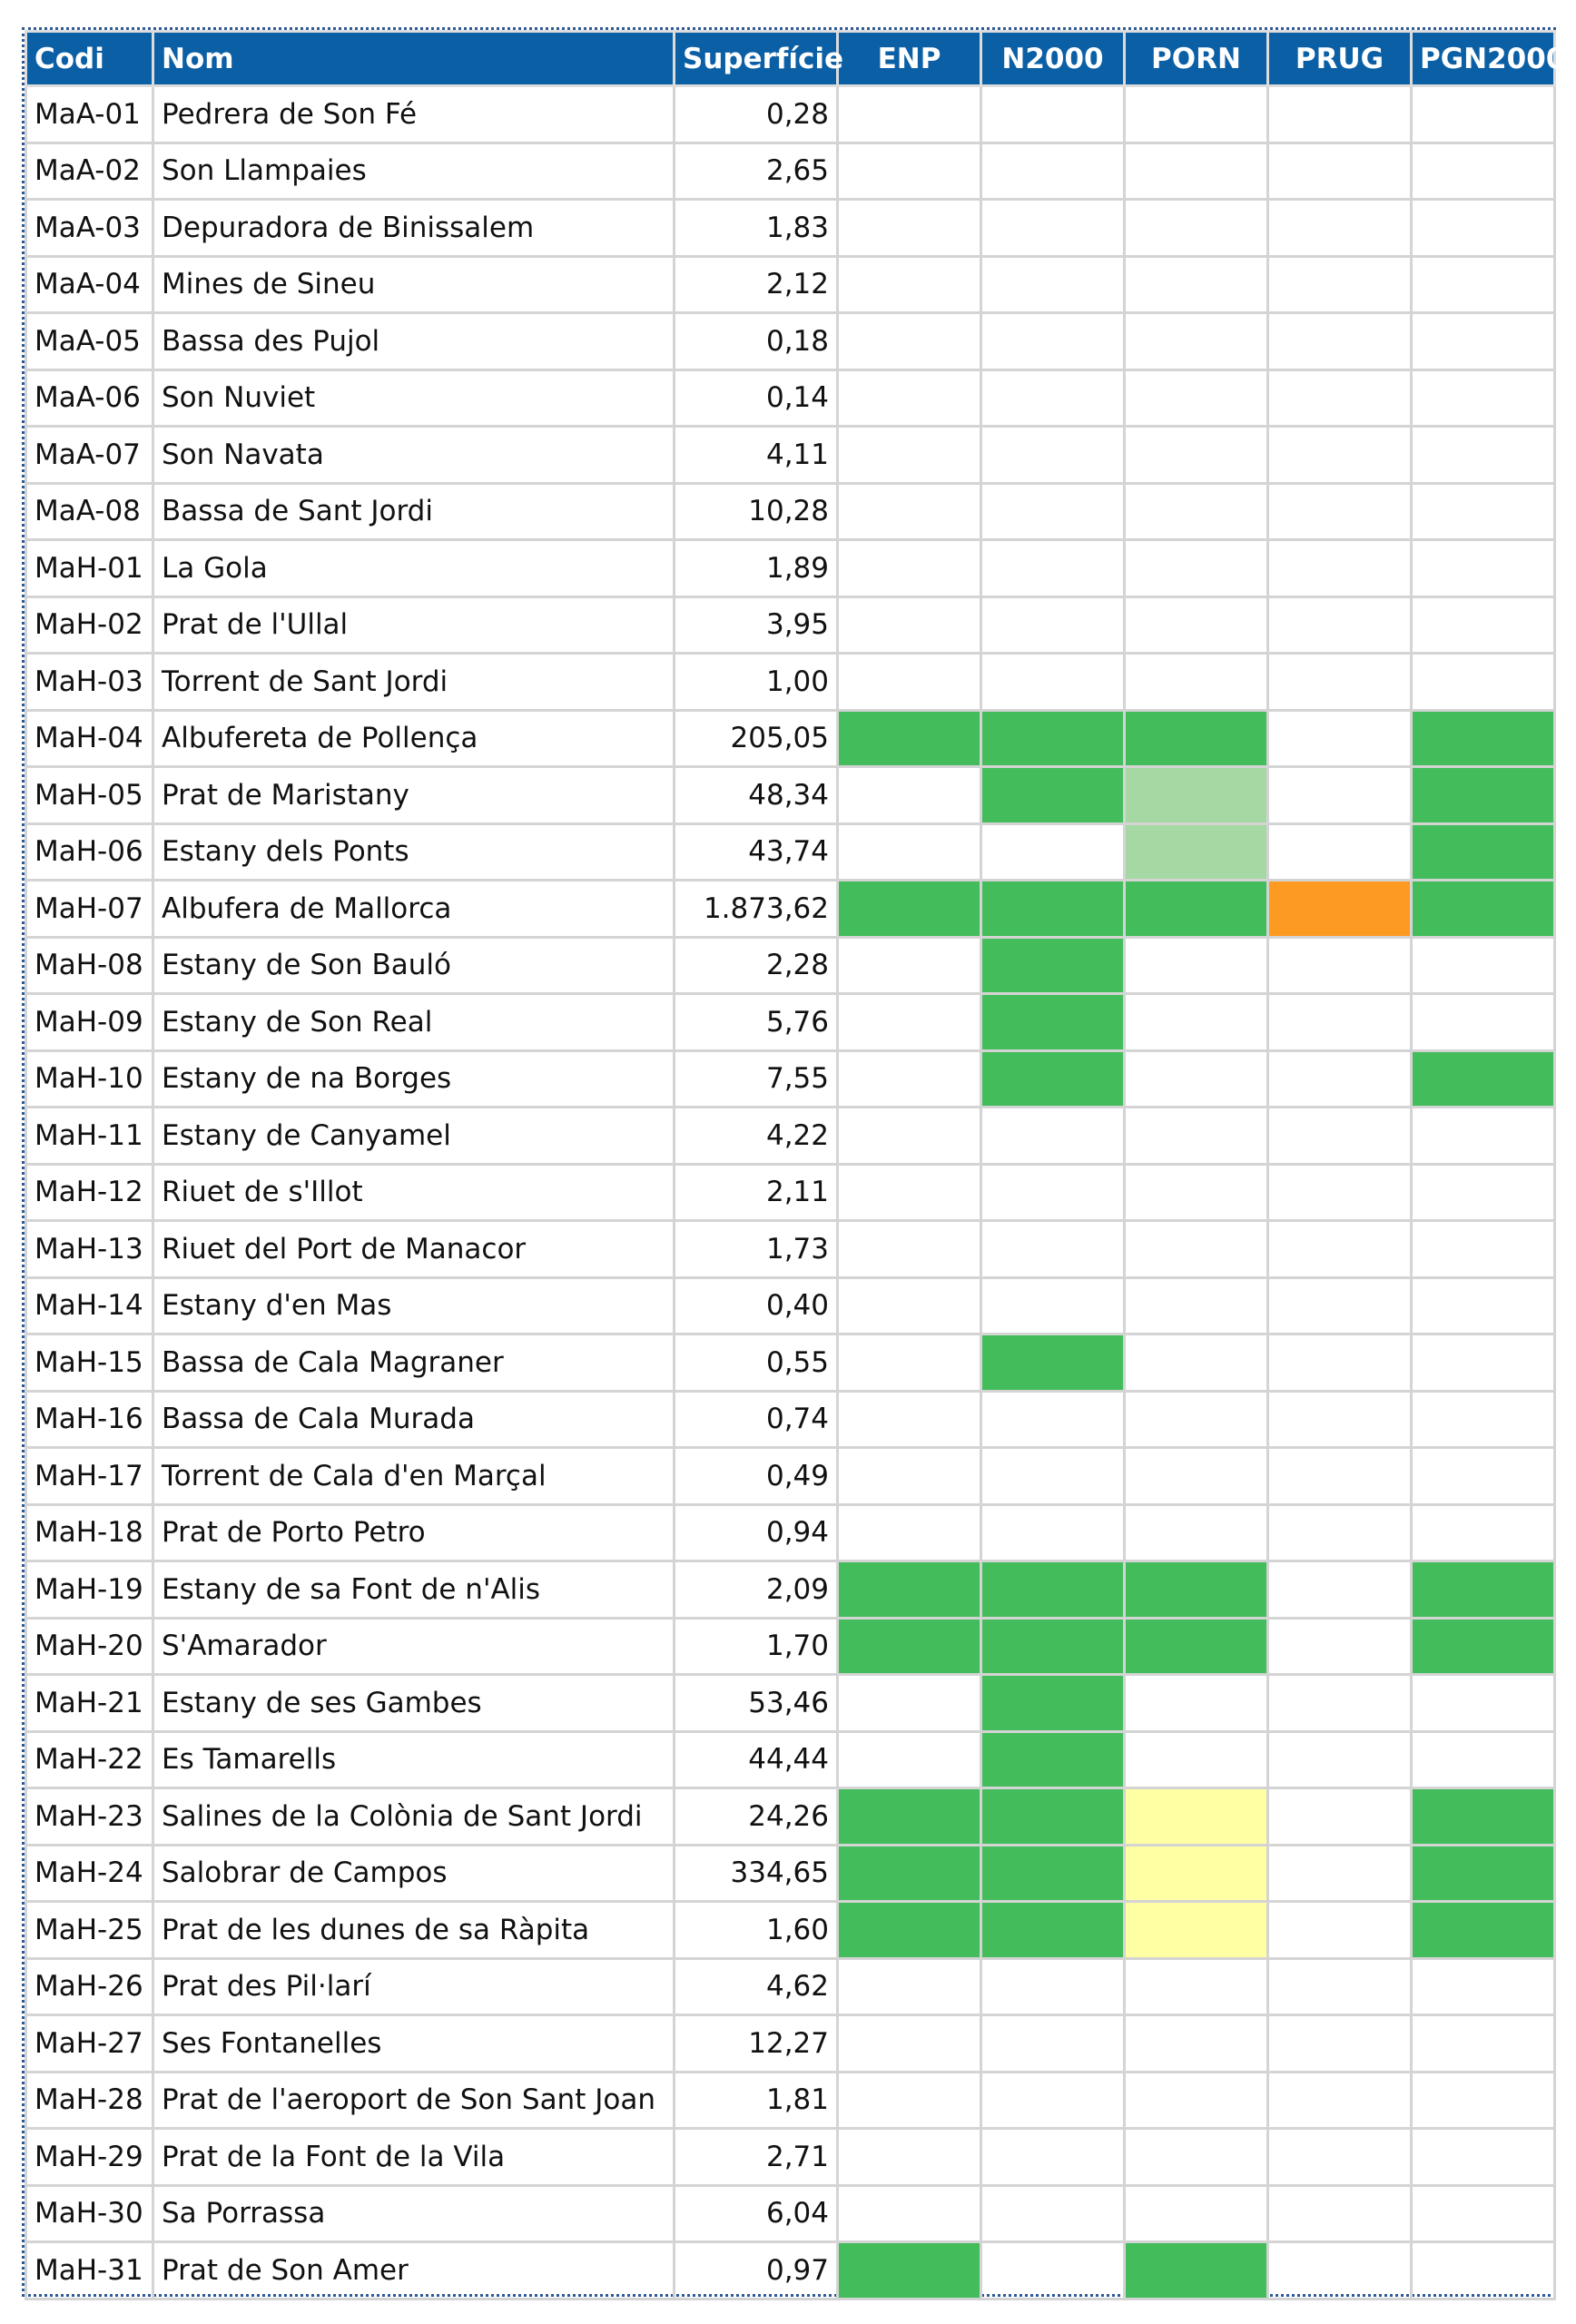 This screenshot has height=2324, width=1576. What do you see at coordinates (89, 2270) in the screenshot?
I see `cell-codi: MaH-31` at bounding box center [89, 2270].